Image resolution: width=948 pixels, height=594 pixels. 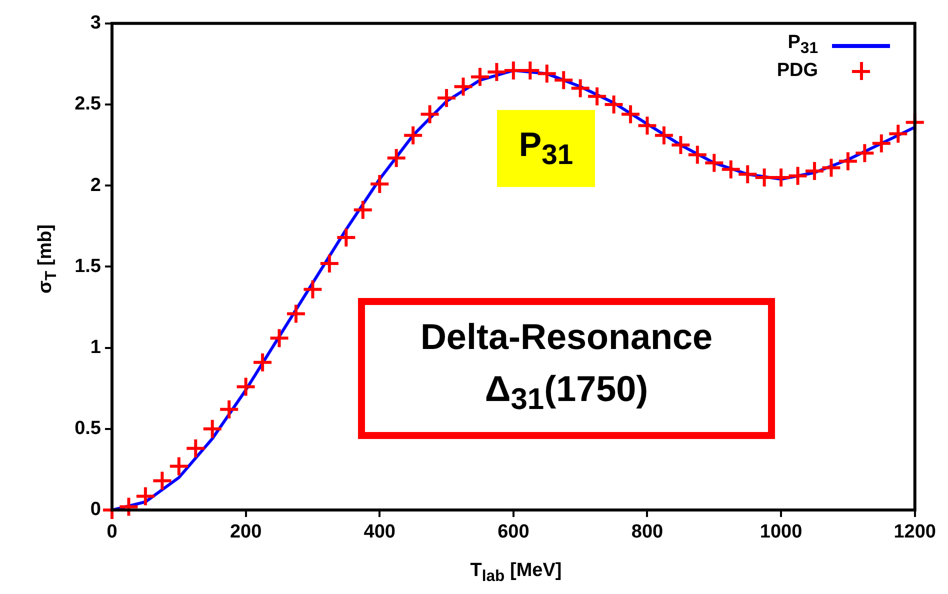 What do you see at coordinates (514, 532) in the screenshot?
I see `x-tick-label: 600` at bounding box center [514, 532].